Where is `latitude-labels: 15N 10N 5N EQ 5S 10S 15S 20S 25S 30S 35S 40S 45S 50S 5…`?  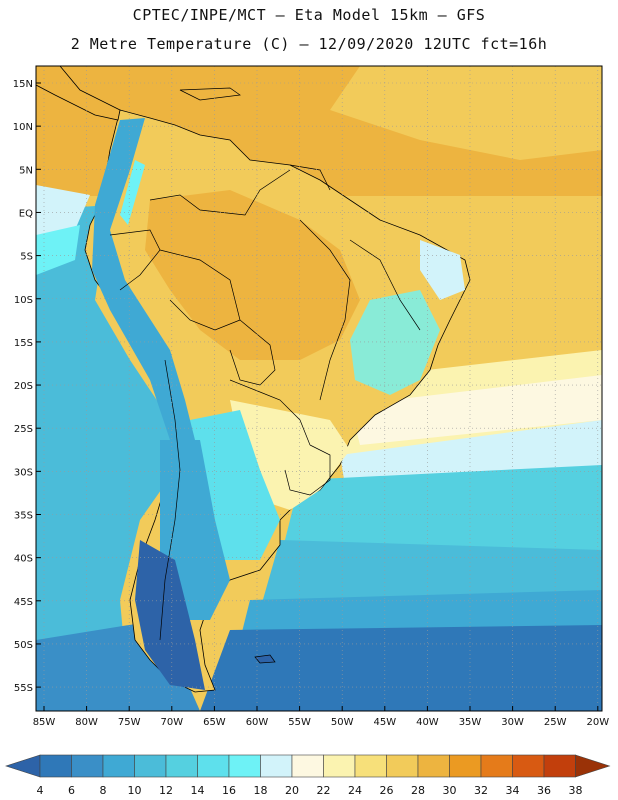 latitude-labels: 15N 10N 5N EQ 5S 10S 15S 20S 25S 30S 35S 40S 45S 50S 5… is located at coordinates (27, 386).